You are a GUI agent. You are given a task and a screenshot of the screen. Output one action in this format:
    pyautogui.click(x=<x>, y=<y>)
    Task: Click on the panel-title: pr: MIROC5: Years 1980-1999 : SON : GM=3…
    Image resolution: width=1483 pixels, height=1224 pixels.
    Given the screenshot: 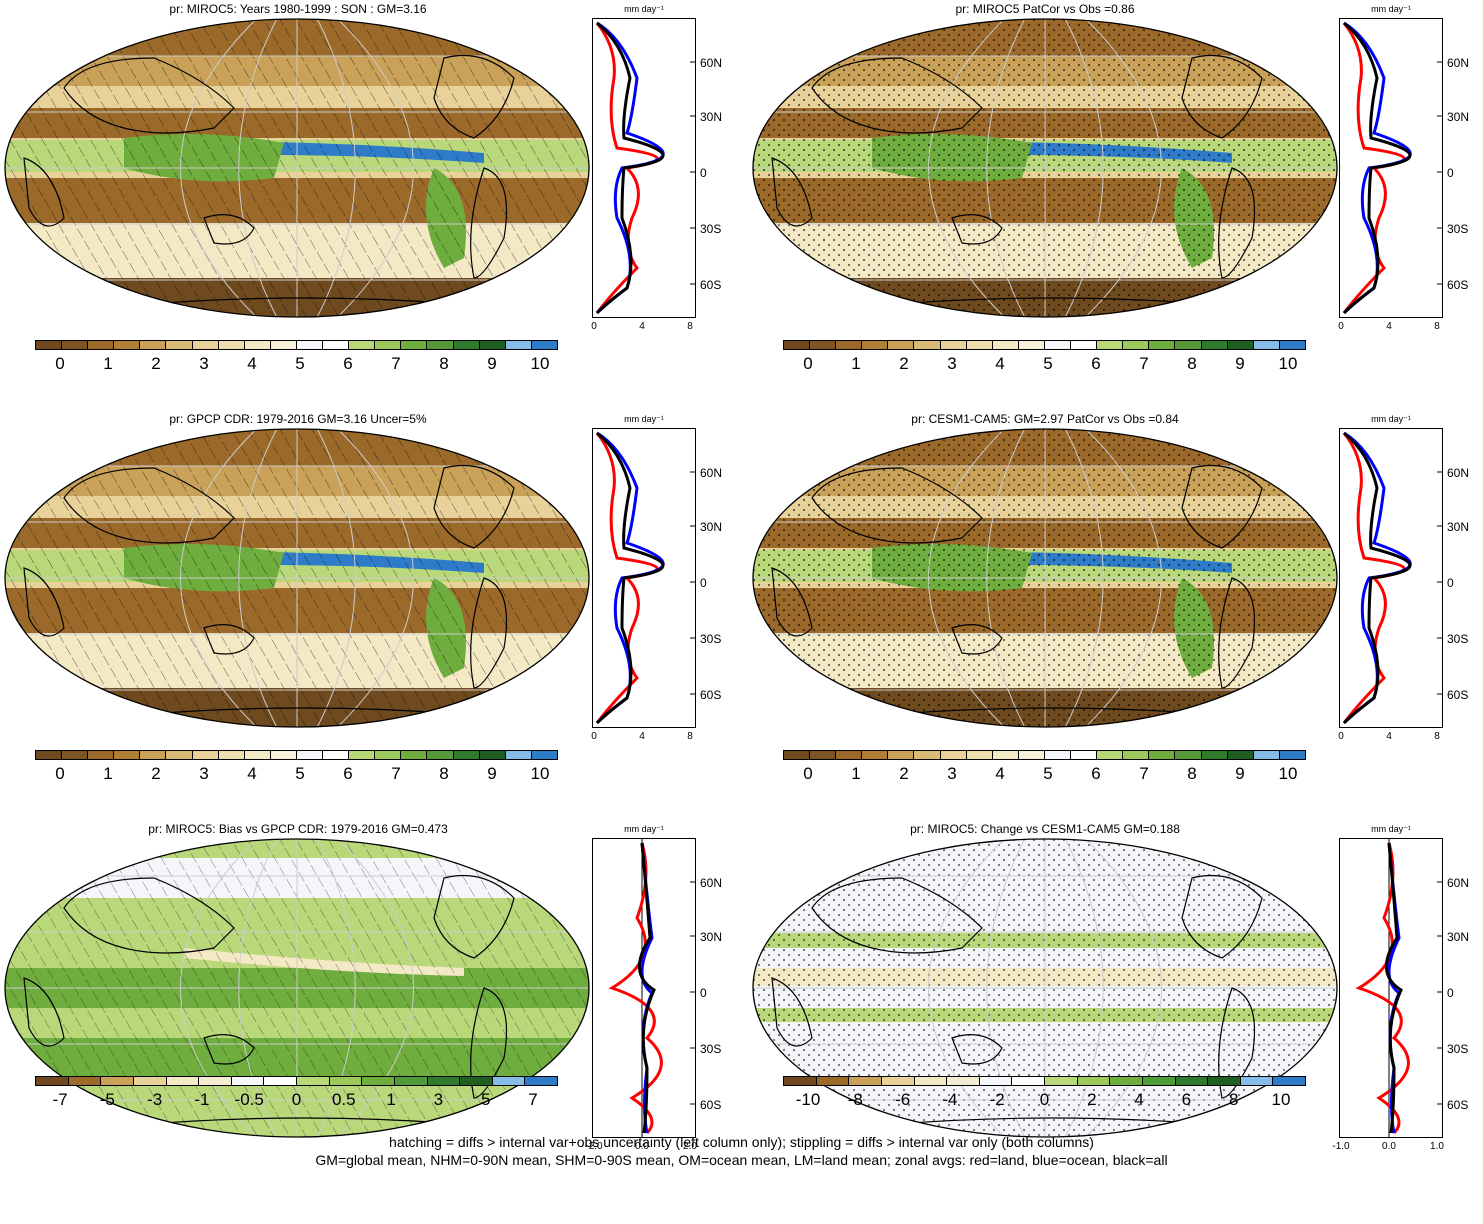 What is the action you would take?
    pyautogui.click(x=298, y=9)
    